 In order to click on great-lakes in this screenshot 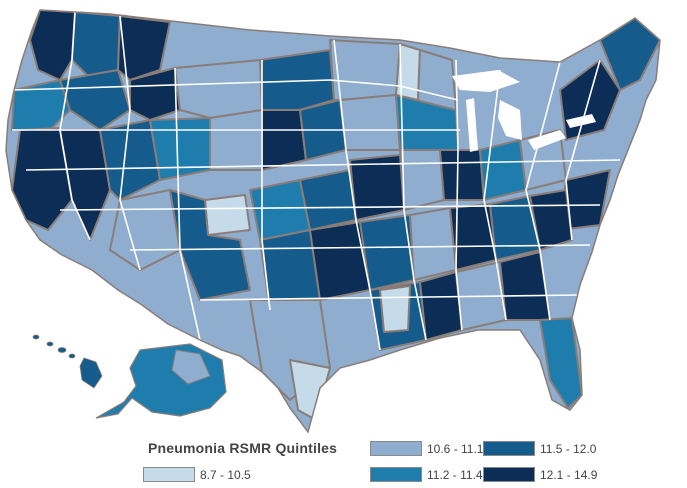, I will do `click(524, 111)`.